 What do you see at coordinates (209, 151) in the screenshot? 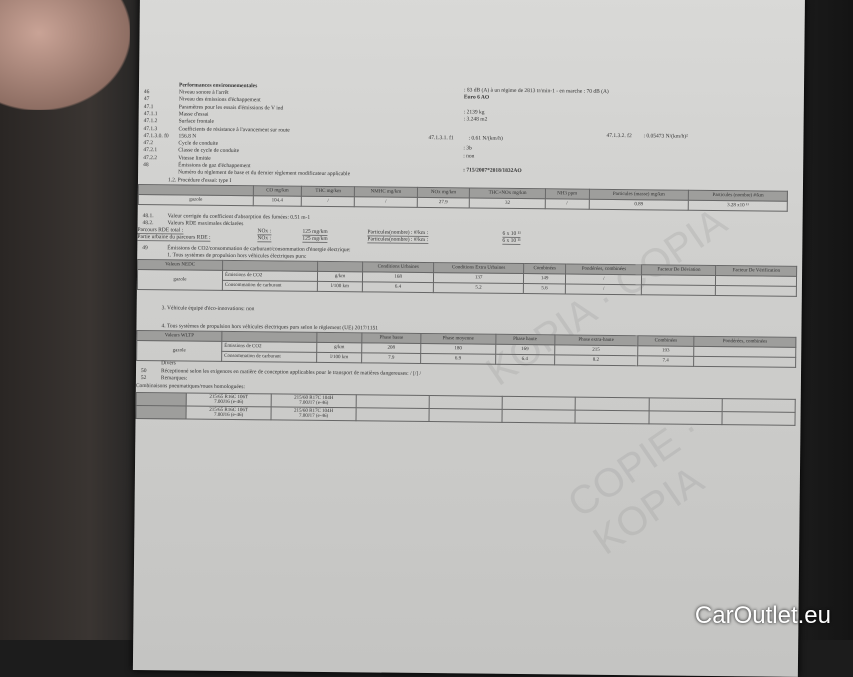
I see `line-label: Classe de cycle de conduite` at bounding box center [209, 151].